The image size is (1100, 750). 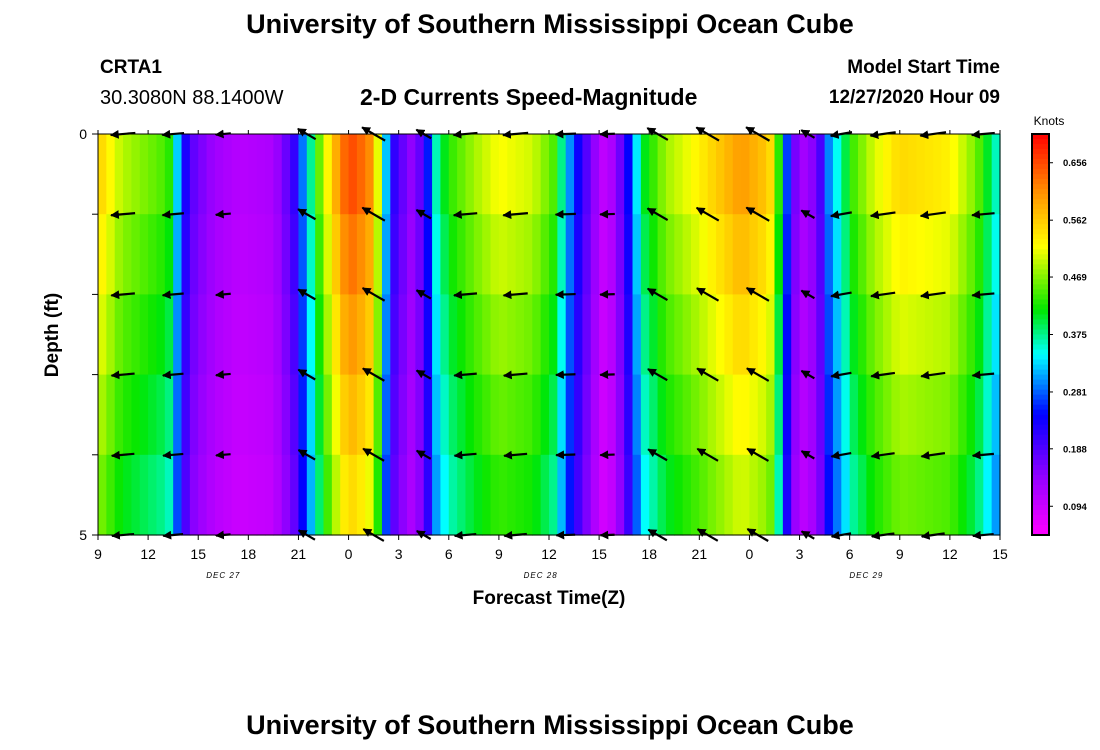 I want to click on colorbar: 0.094 0.188 0.281 0.375 0.469 0.562 0.656, so click(x=1059, y=334).